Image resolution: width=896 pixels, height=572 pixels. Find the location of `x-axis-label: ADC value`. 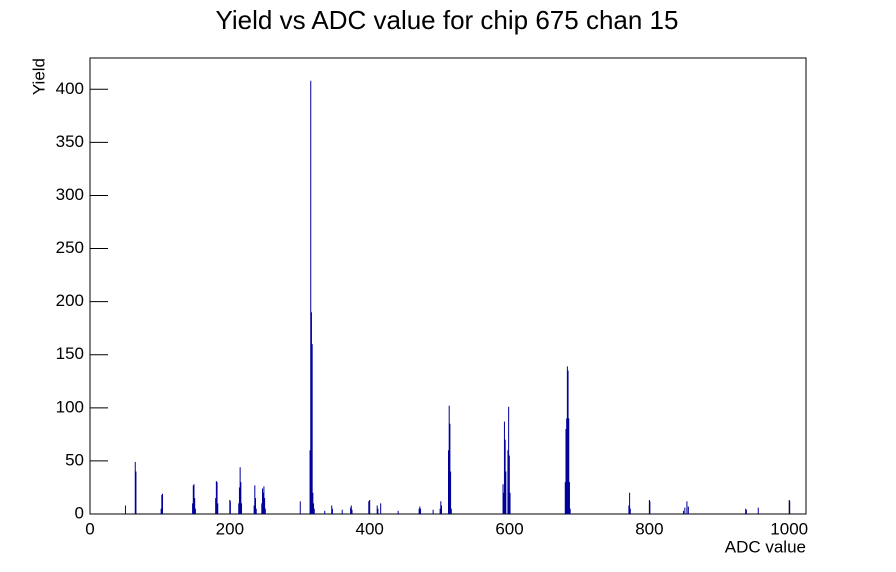

x-axis-label: ADC value is located at coordinates (765, 546).